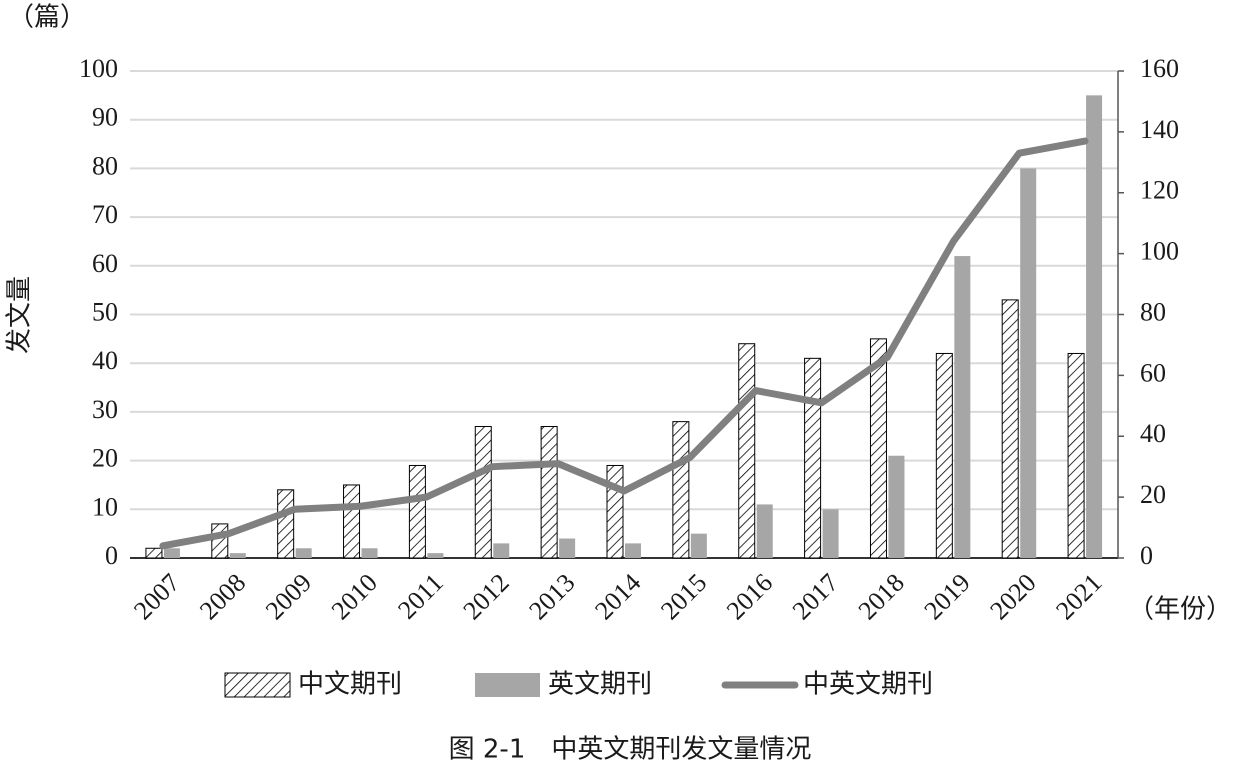  I want to click on y-tick-label: 60, so click(105, 263).